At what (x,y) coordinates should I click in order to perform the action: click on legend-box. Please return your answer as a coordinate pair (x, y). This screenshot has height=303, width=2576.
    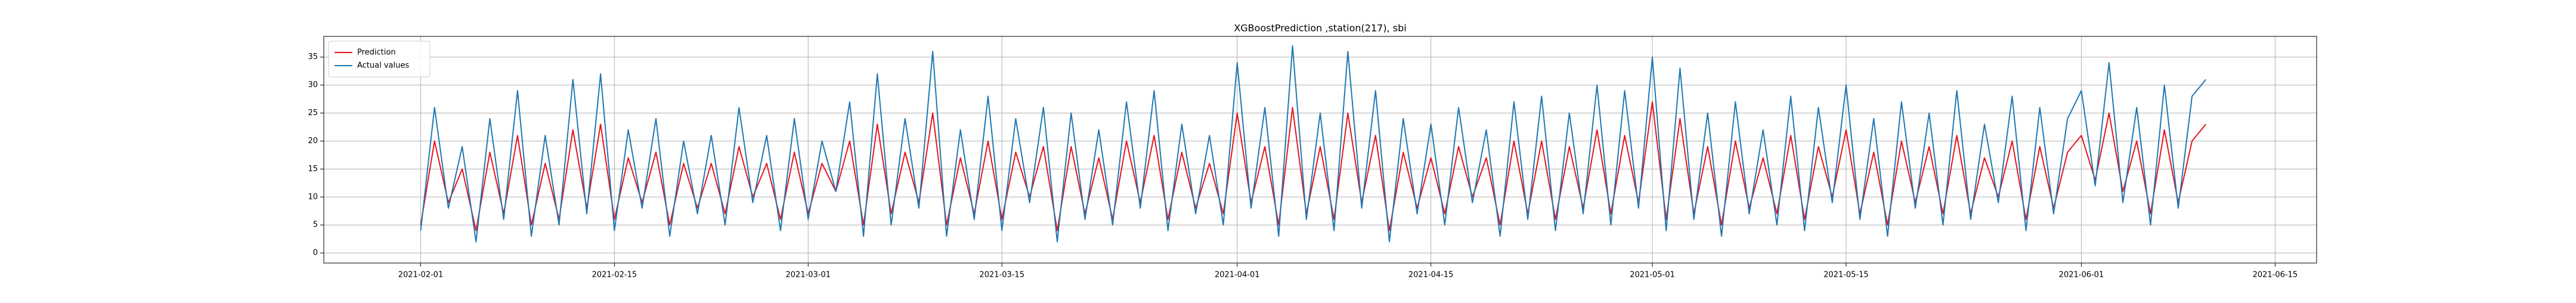
    Looking at the image, I should click on (379, 60).